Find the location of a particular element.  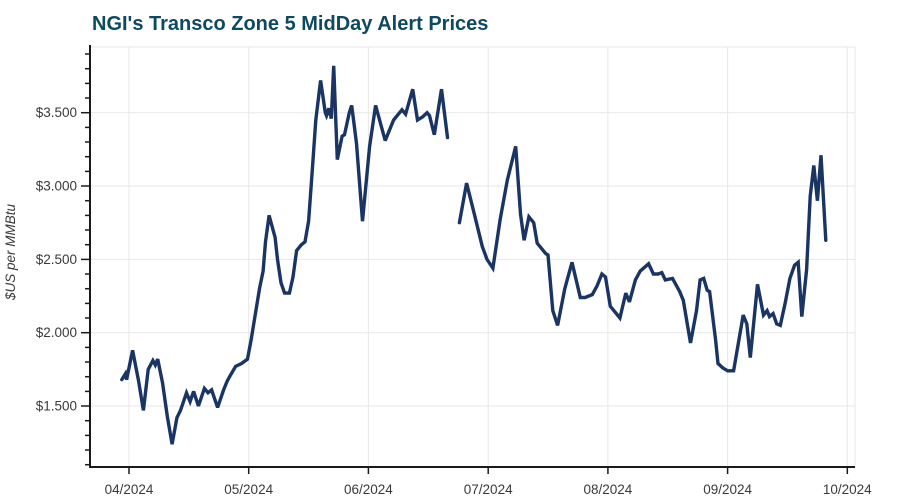

y-tick-labels: $1.500 $2.000 $2.500 $3.000 $3.500 is located at coordinates (56, 259).